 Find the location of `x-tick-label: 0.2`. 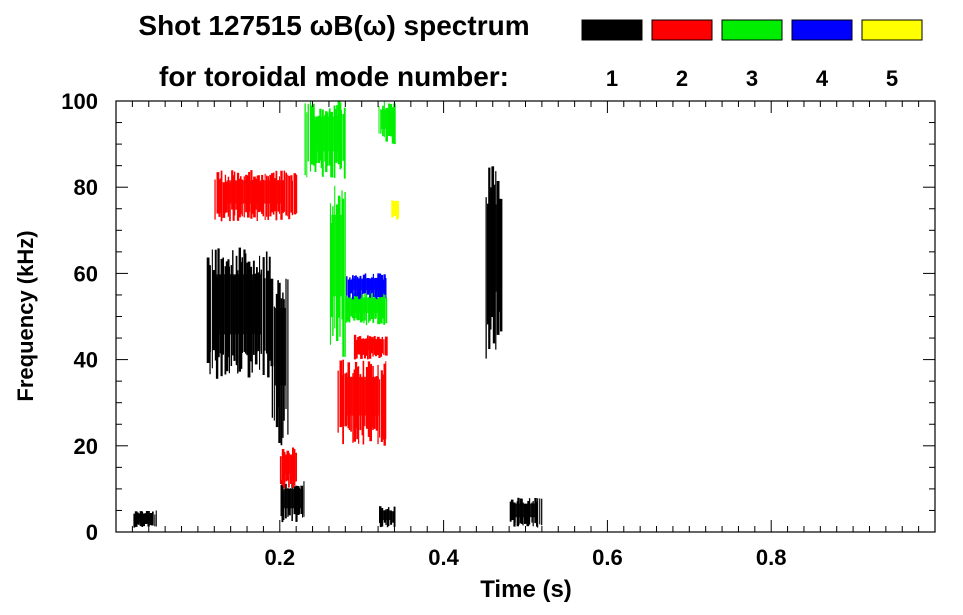

x-tick-label: 0.2 is located at coordinates (280, 557).